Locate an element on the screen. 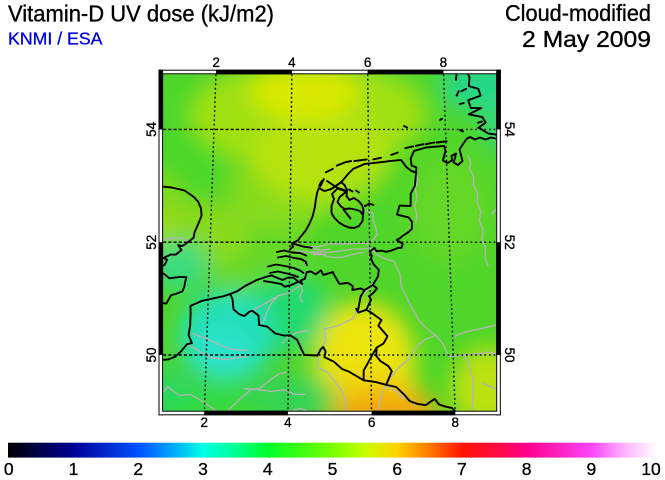  svg-text: 3 is located at coordinates (203, 469).